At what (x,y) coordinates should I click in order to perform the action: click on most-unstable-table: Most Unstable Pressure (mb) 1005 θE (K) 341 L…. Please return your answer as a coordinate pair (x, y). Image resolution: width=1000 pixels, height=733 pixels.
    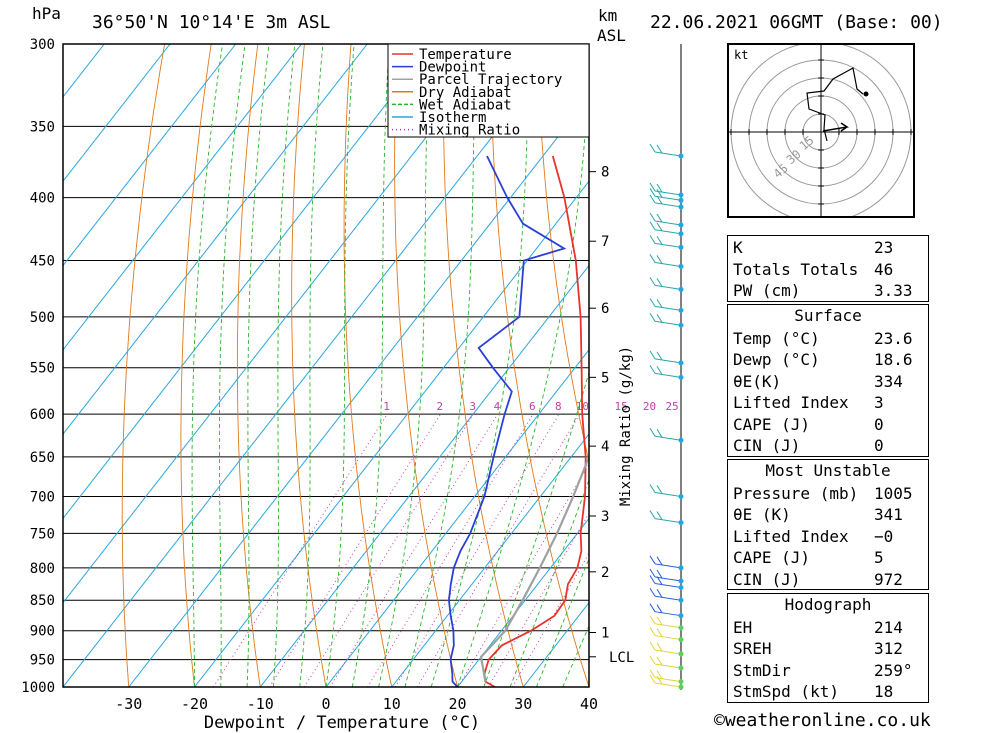
    Looking at the image, I should click on (828, 524).